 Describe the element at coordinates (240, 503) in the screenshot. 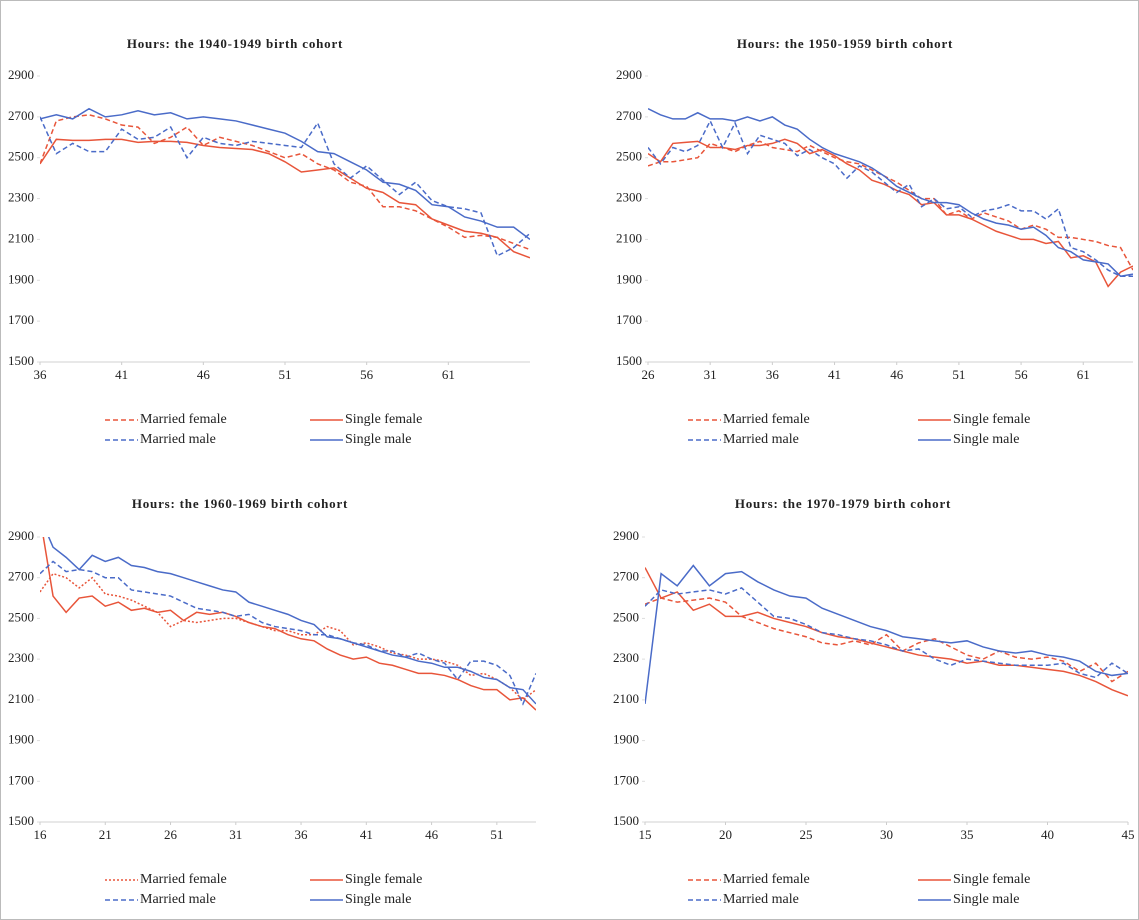

I see `chart-title: Hours: the 1960-1969 birth cohort` at that location.